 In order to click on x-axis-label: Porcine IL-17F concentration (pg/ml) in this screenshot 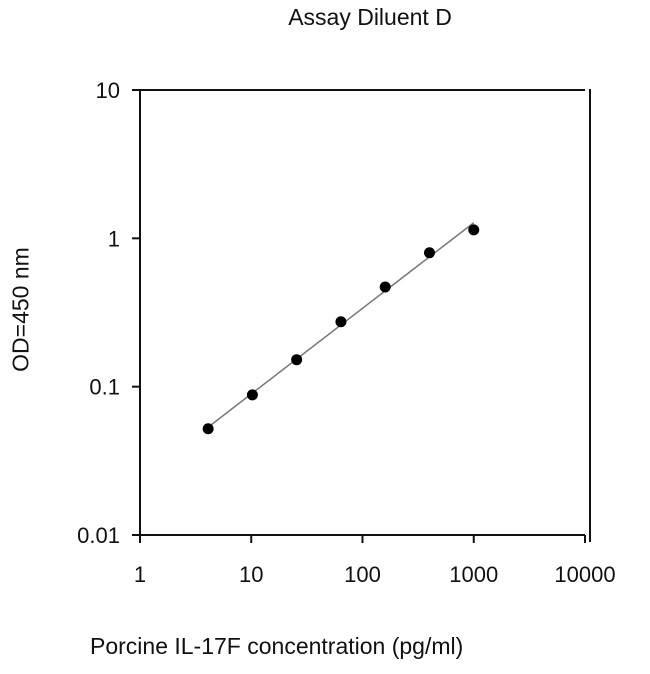, I will do `click(277, 646)`.